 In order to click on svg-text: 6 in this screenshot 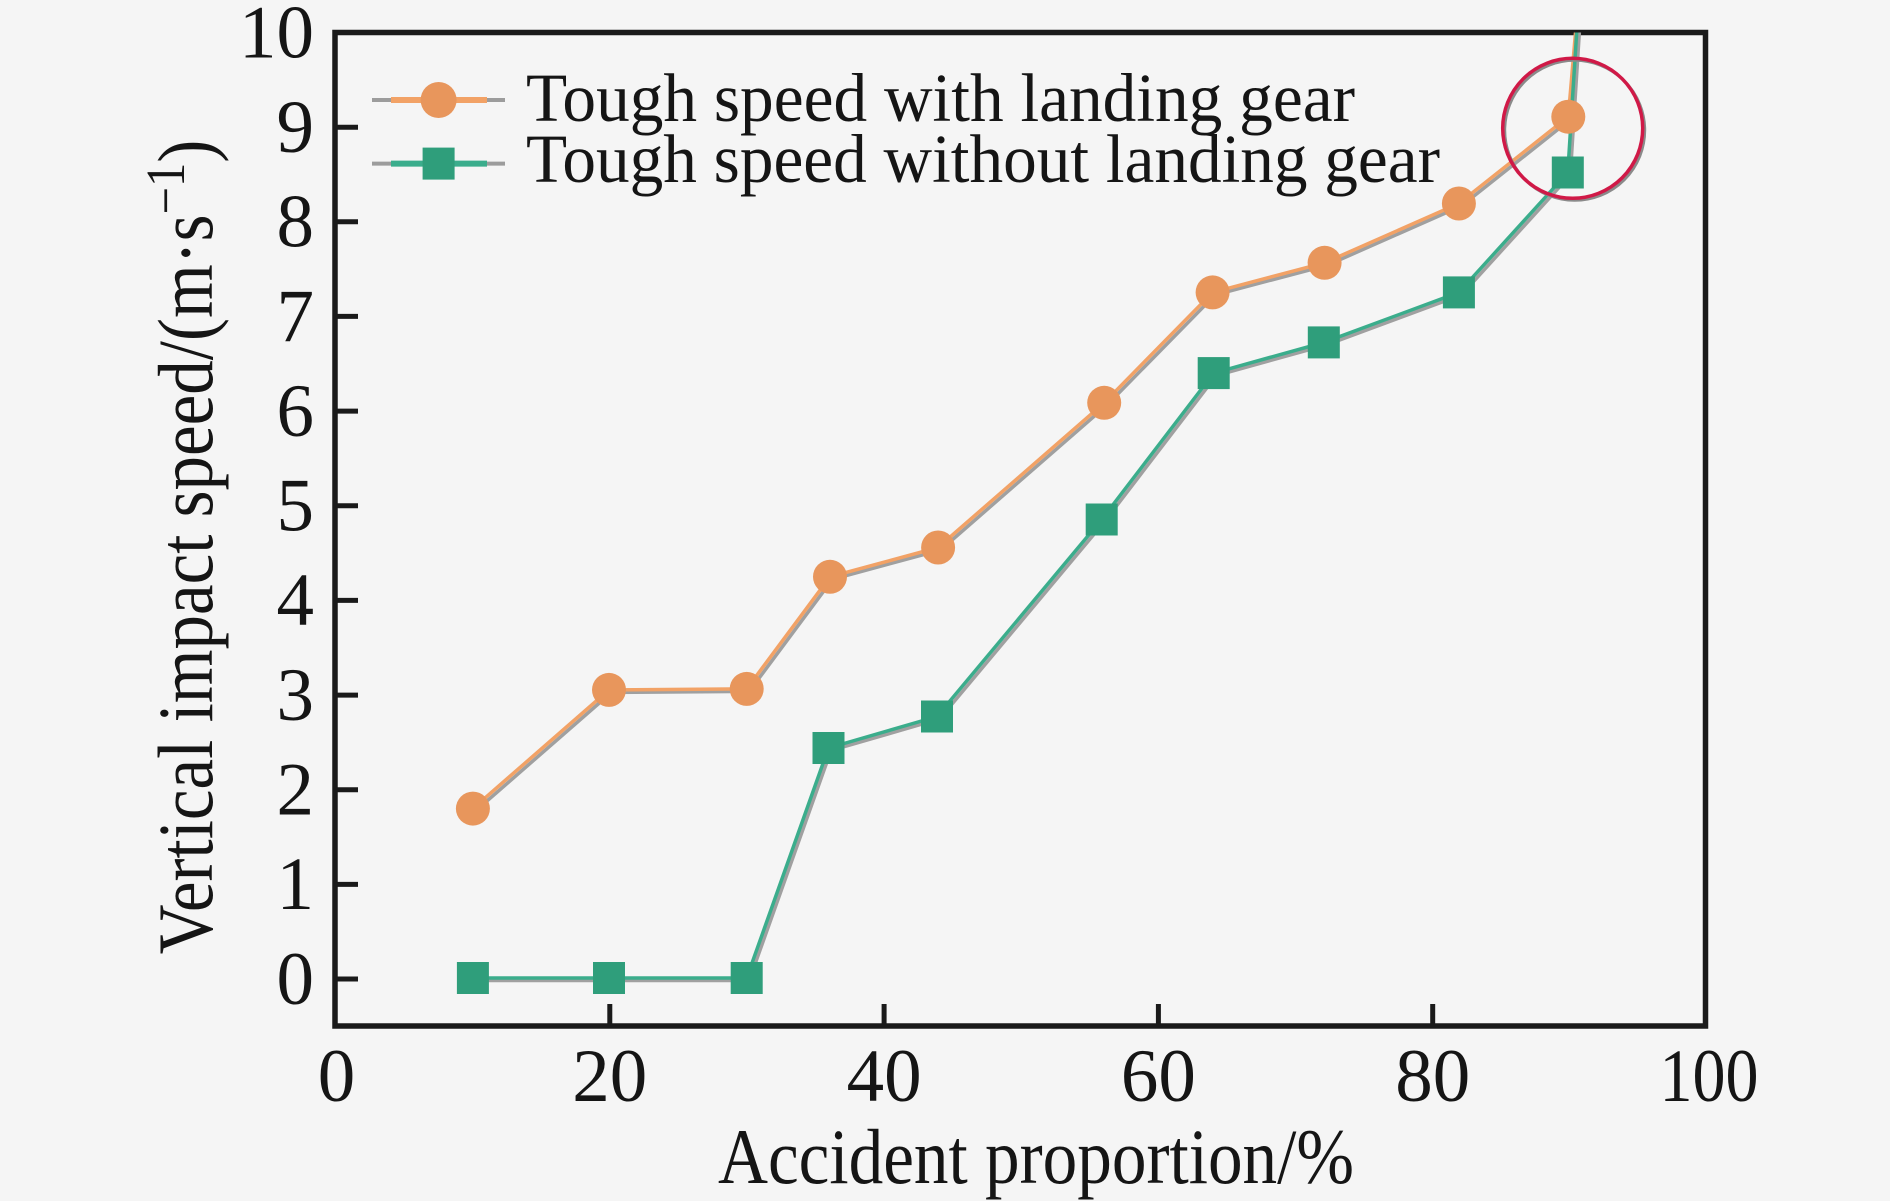, I will do `click(296, 411)`.